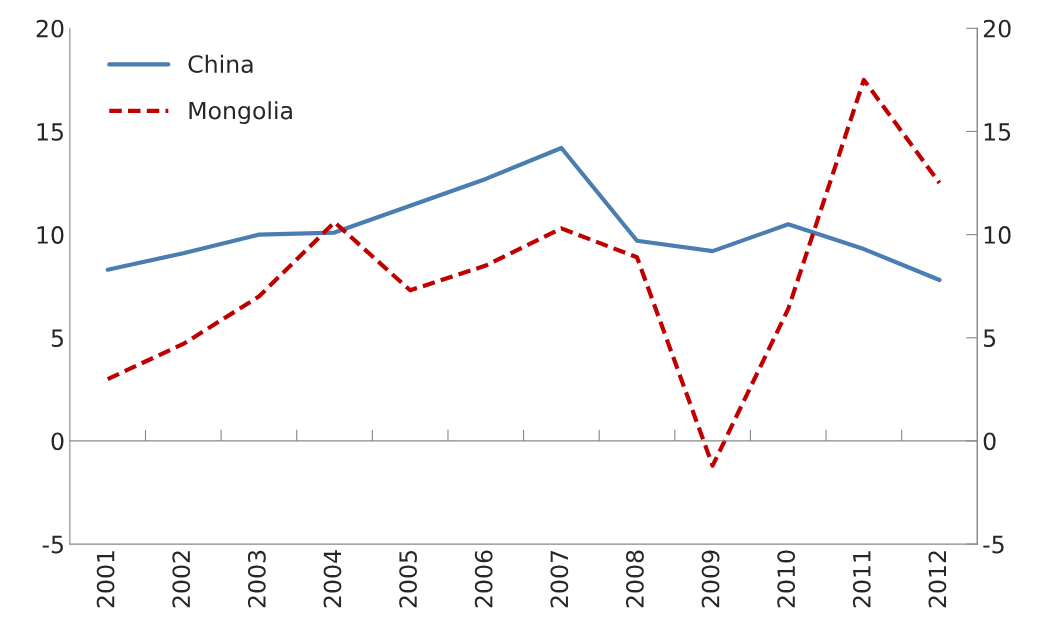 This screenshot has width=1043, height=629. I want to click on x-tick-label: 2002, so click(181, 579).